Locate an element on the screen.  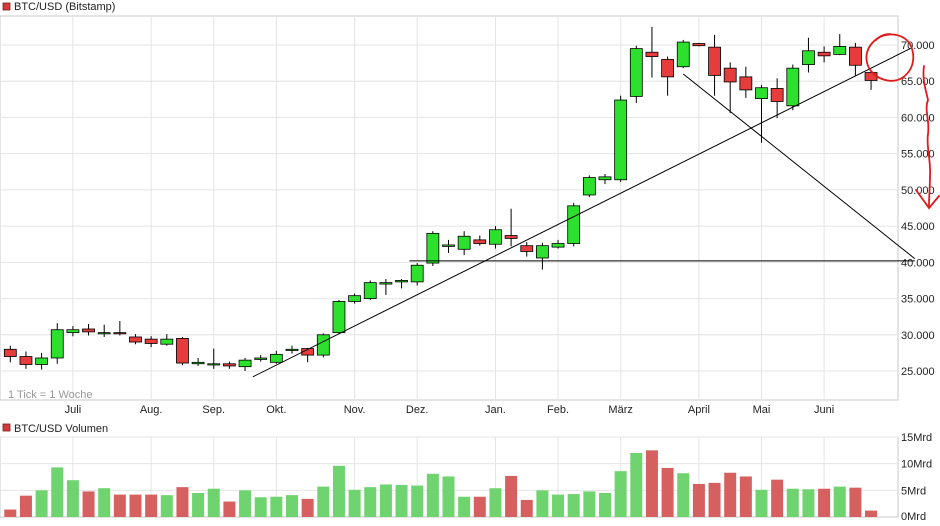
x-tick-label: Aug. is located at coordinates (151, 410).